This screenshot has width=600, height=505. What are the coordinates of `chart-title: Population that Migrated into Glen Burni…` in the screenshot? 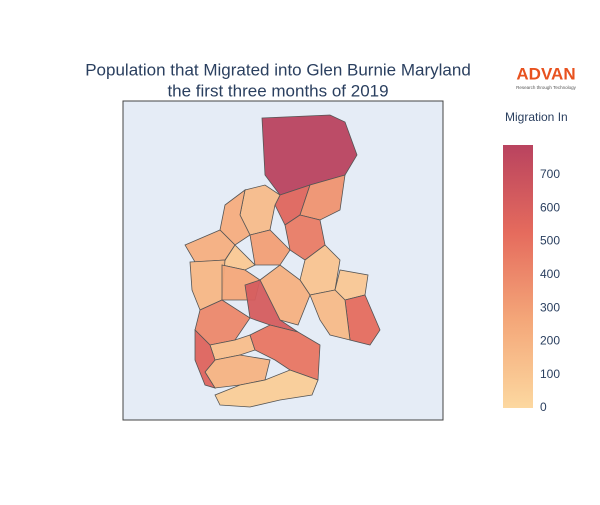 It's located at (278, 69).